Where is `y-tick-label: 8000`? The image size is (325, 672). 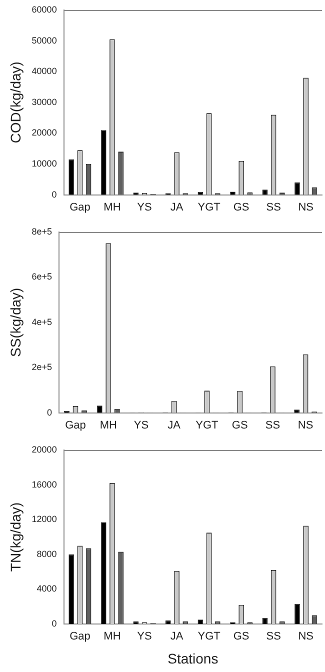
y-tick-label: 8000 is located at coordinates (46, 553).